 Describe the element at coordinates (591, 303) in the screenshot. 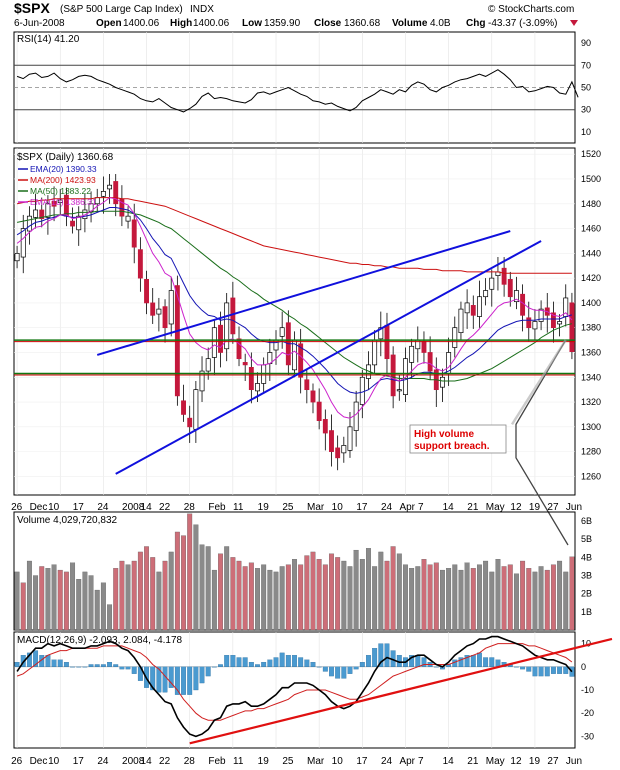

I see `price-tick-label: 1400` at that location.